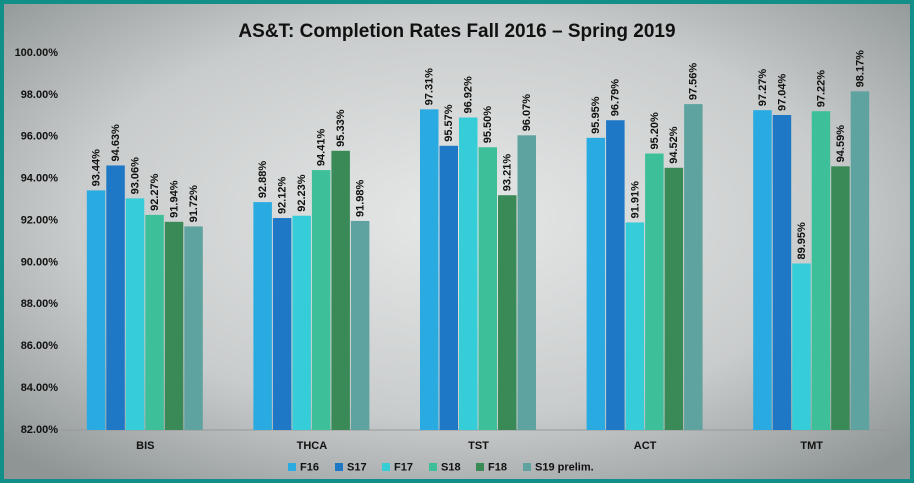 The height and width of the screenshot is (483, 914). What do you see at coordinates (645, 446) in the screenshot?
I see `x-tick-label: ACT` at bounding box center [645, 446].